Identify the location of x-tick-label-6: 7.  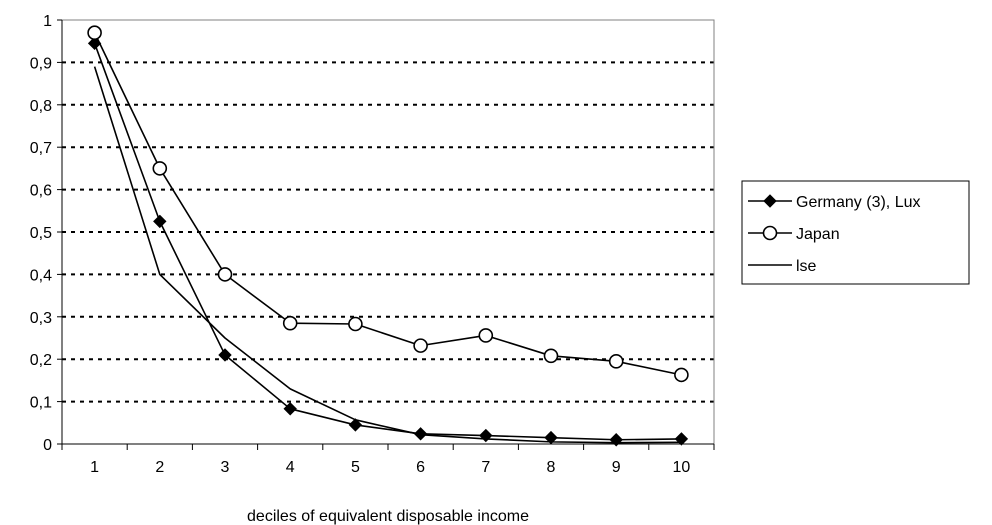
(485, 467).